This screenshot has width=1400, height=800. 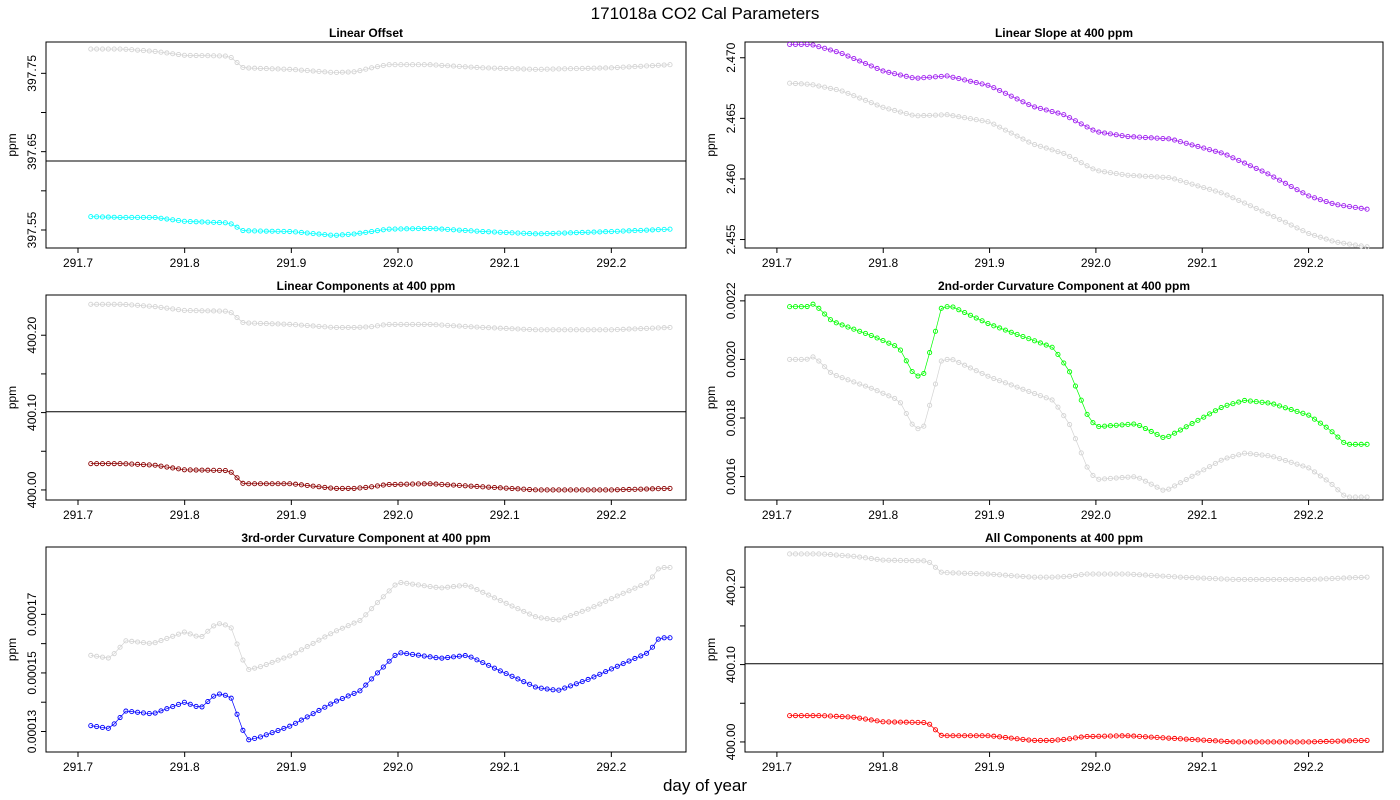 What do you see at coordinates (731, 118) in the screenshot?
I see `y-tick-label: 2.465` at bounding box center [731, 118].